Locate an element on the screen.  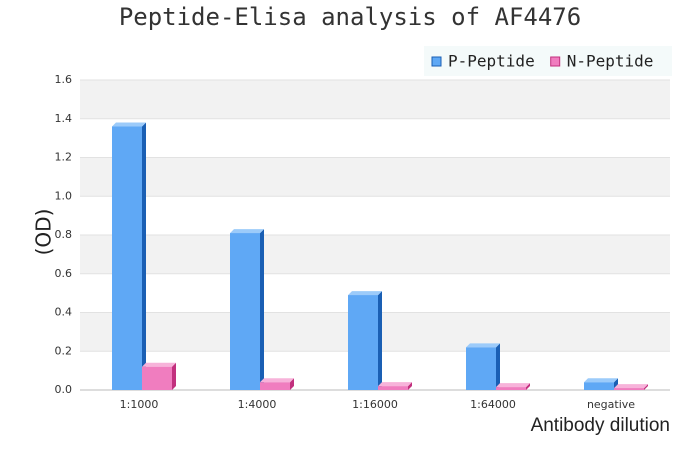
y-tick-label: 0.0 is located at coordinates (64, 389).